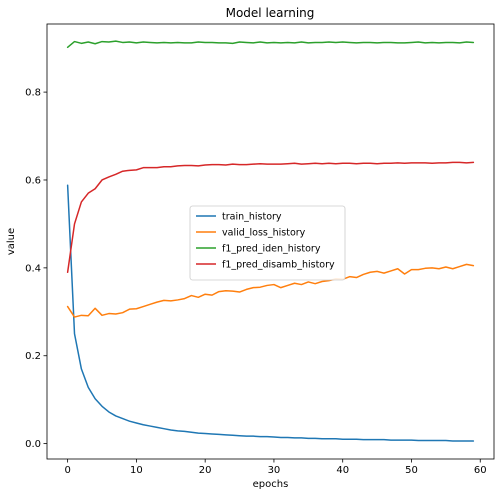  What do you see at coordinates (67, 470) in the screenshot?
I see `x-tick-label: 0` at bounding box center [67, 470].